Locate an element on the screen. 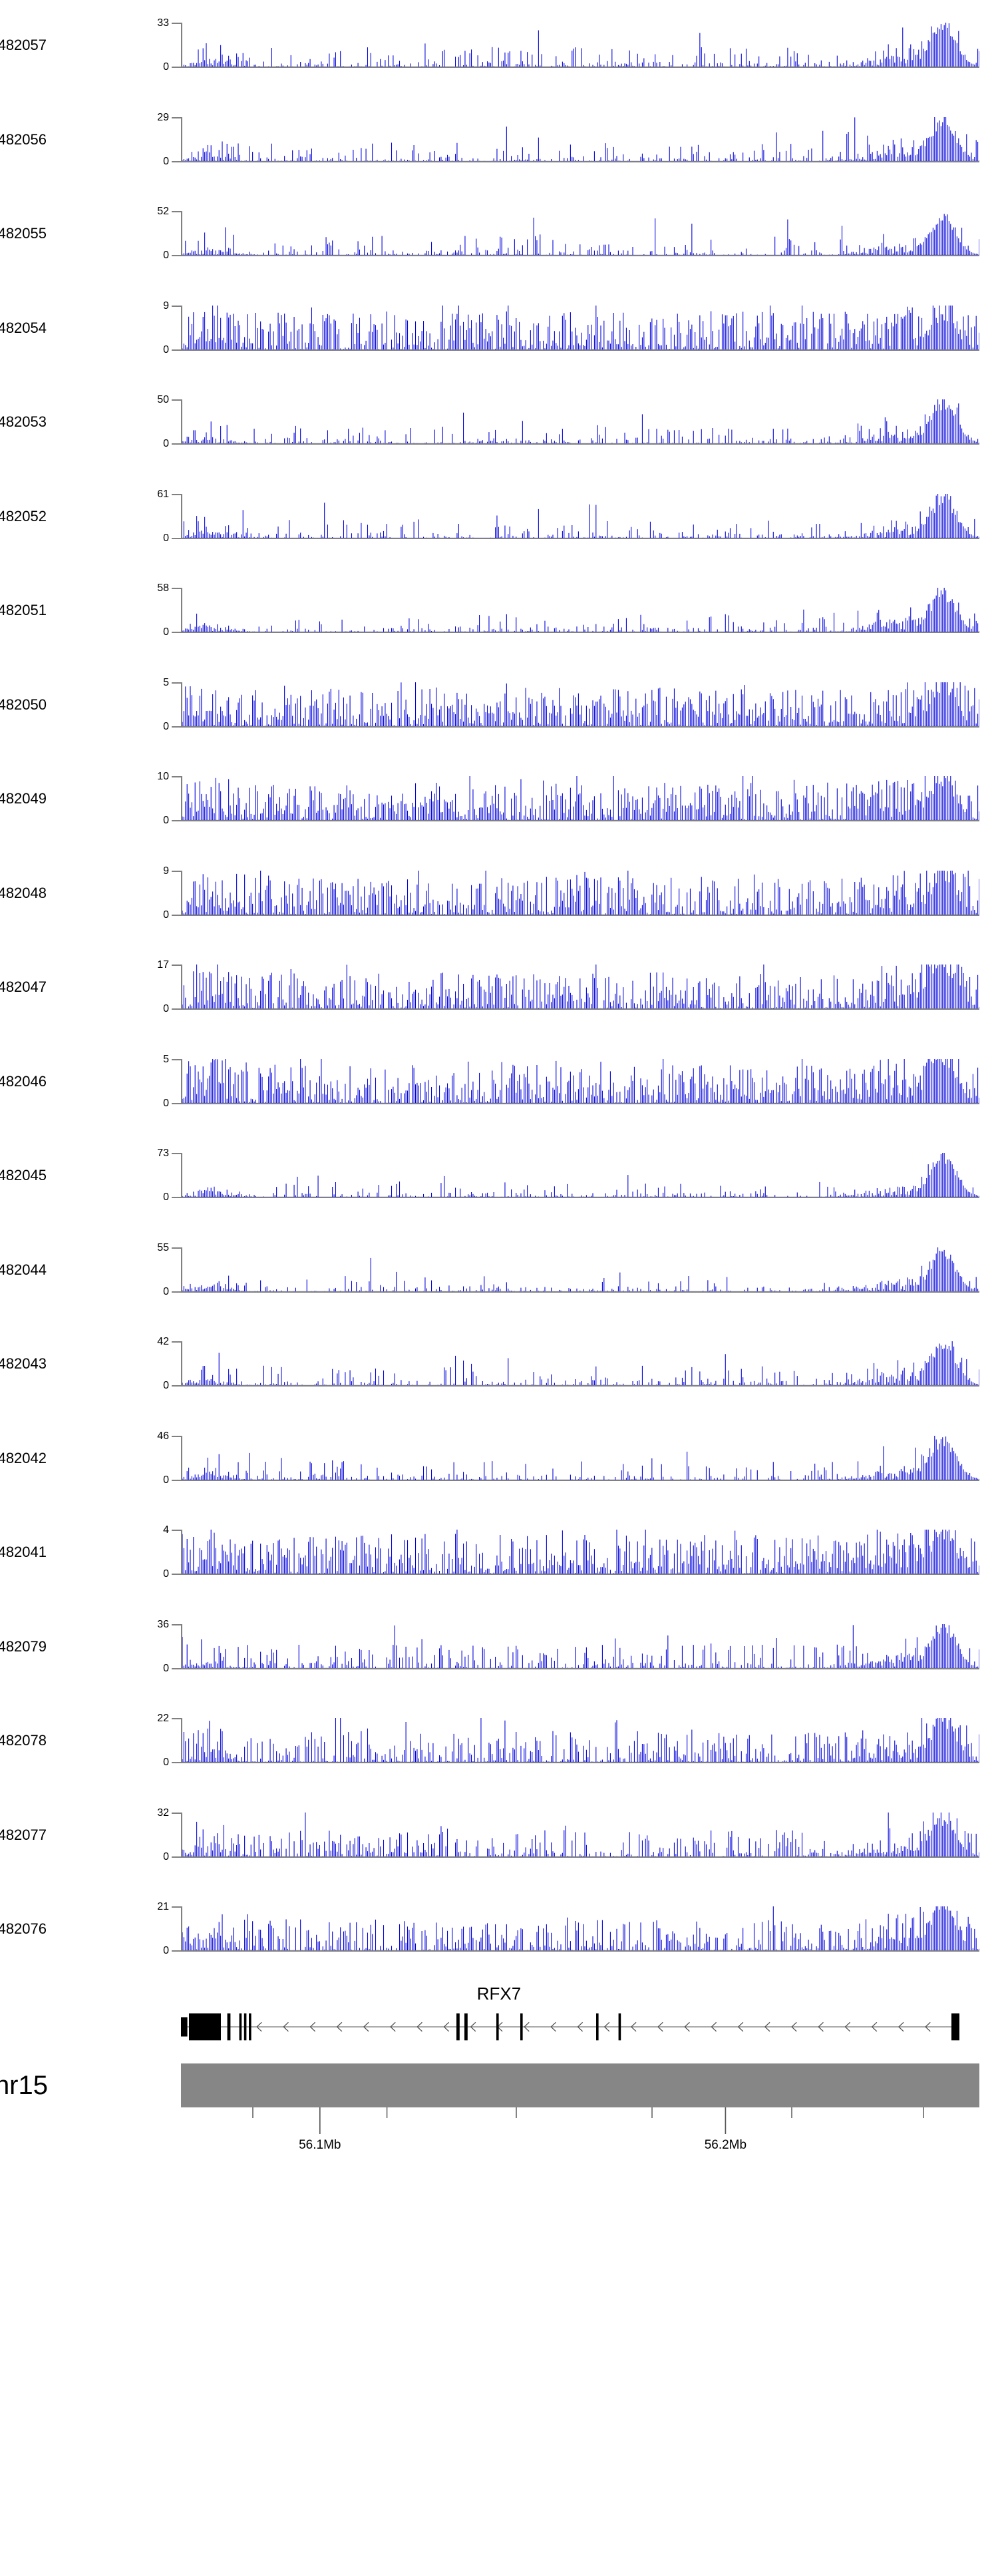  track-label-text: GSM6482046 is located at coordinates (23, 1081).